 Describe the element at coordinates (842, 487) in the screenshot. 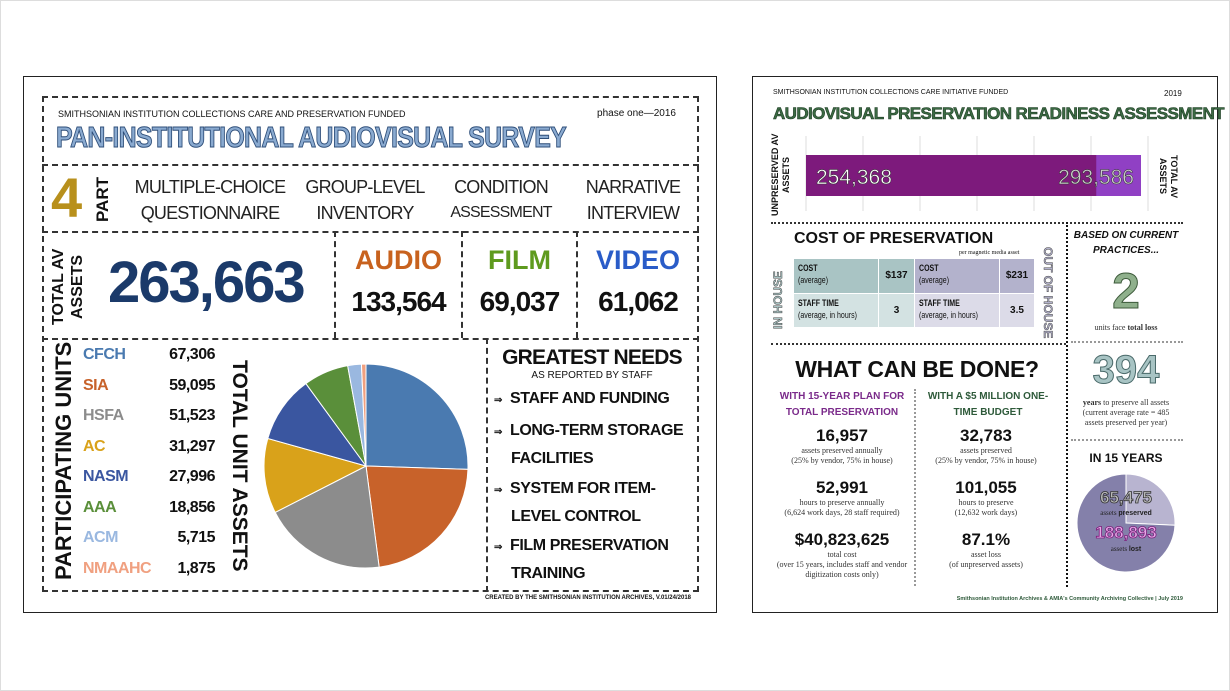

I see `stat-value: 52,991` at that location.